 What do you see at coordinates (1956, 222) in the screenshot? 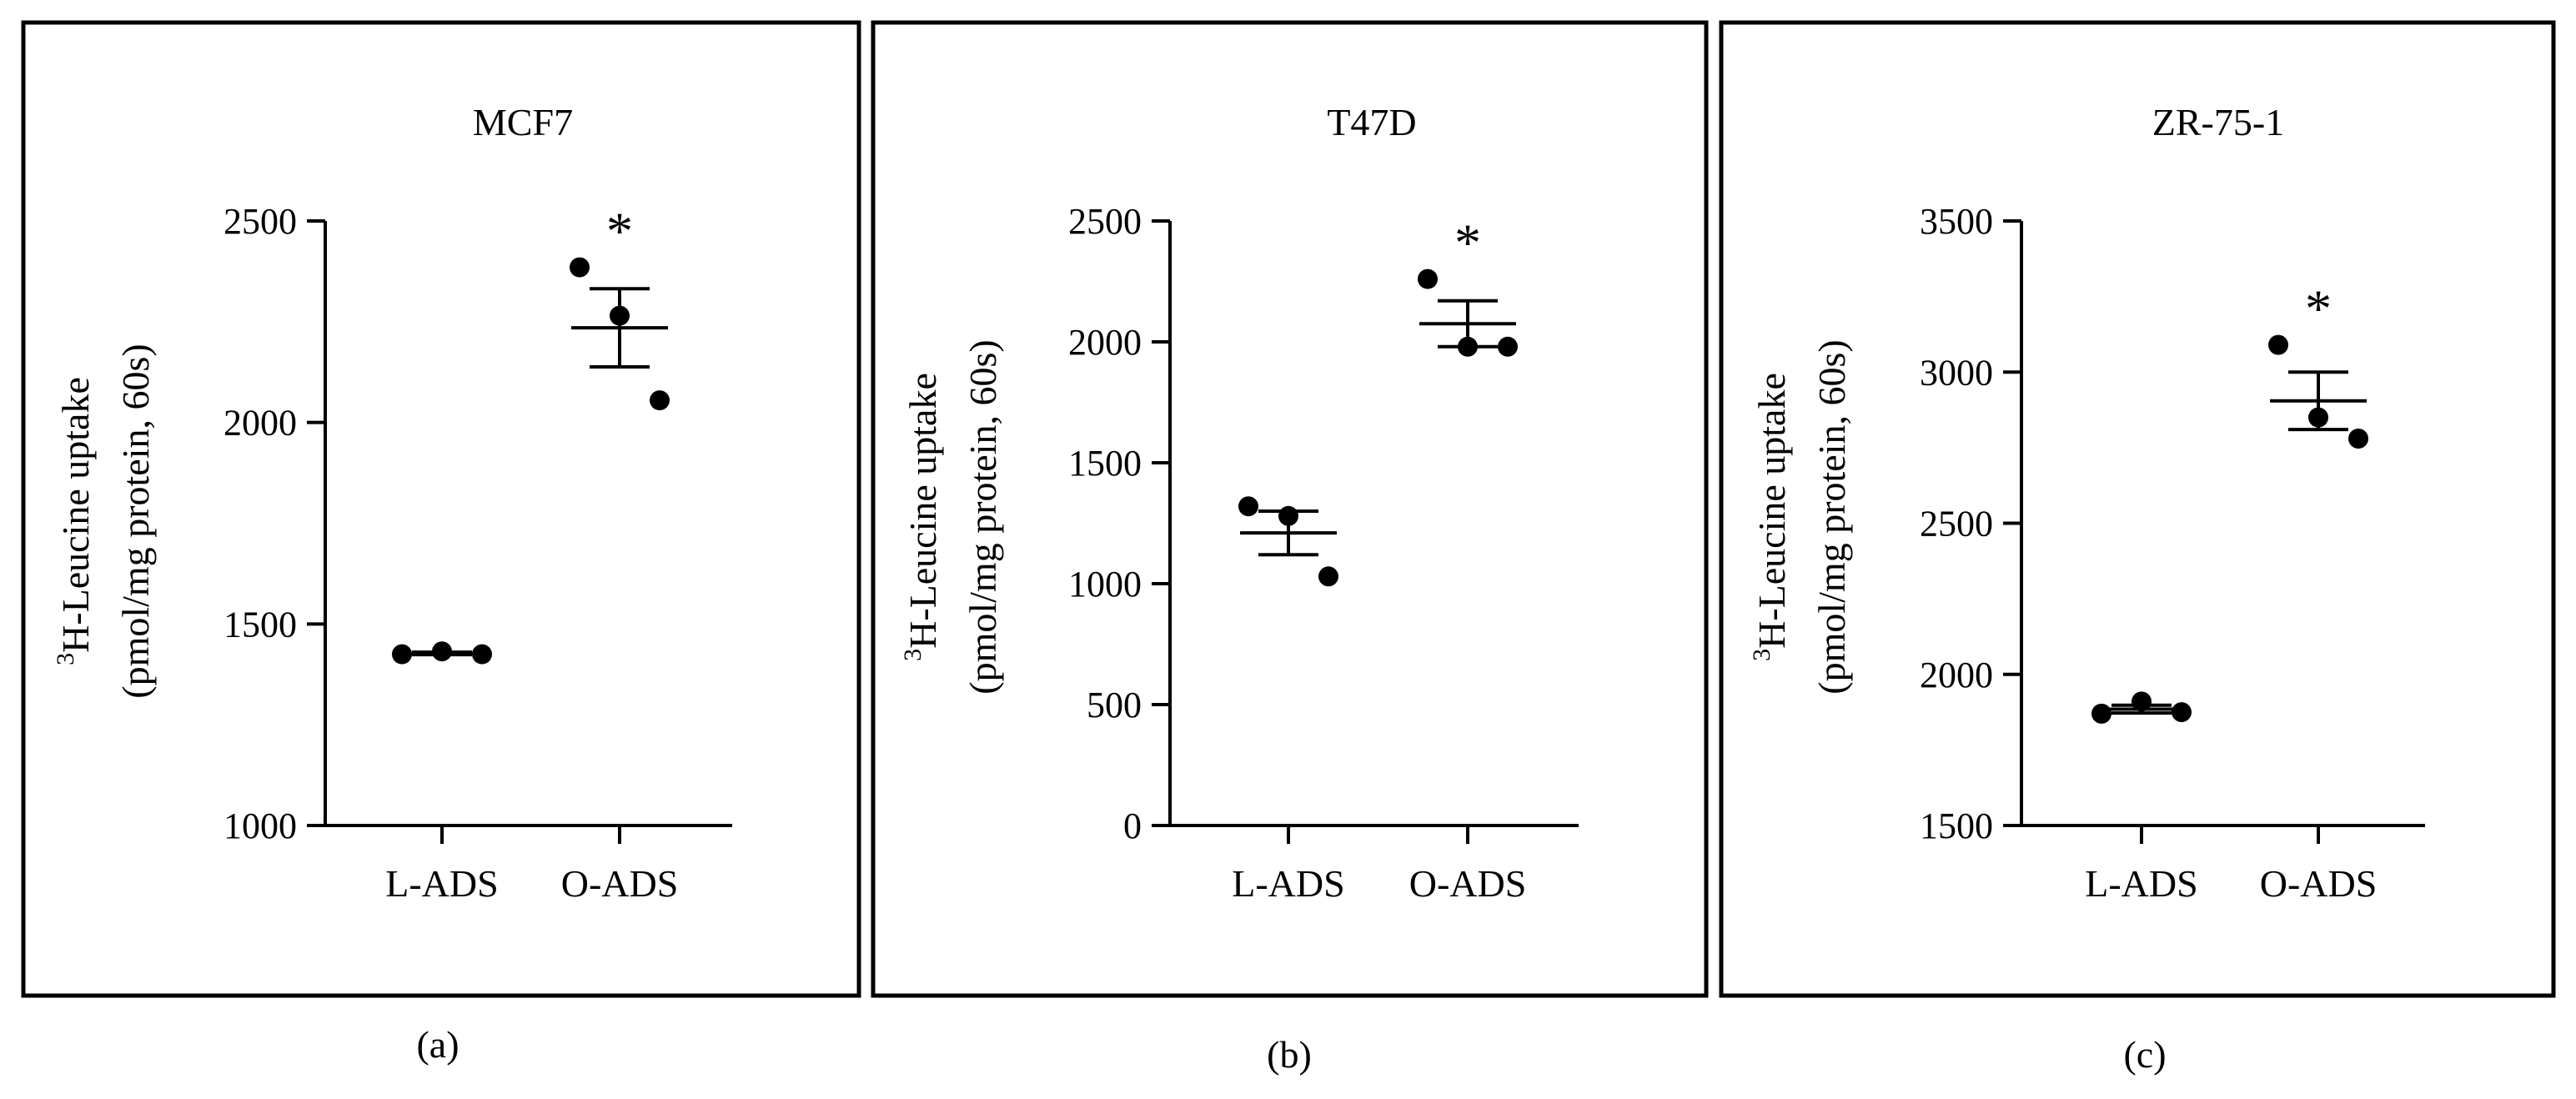
I see `y-tick-label: 3500` at bounding box center [1956, 222].